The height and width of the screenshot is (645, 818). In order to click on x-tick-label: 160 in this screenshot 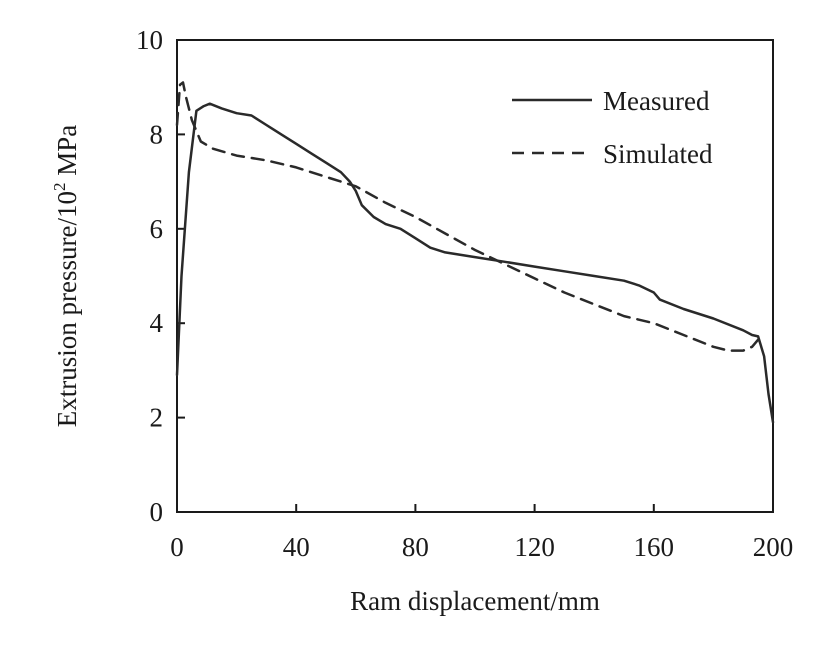, I will do `click(654, 547)`.